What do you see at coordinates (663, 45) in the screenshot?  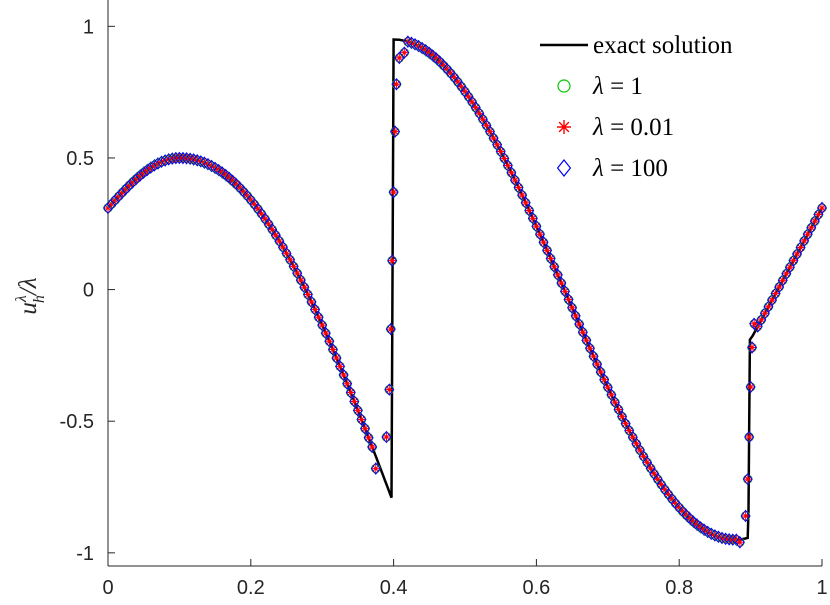 I see `legend-label-exact: exact solution` at bounding box center [663, 45].